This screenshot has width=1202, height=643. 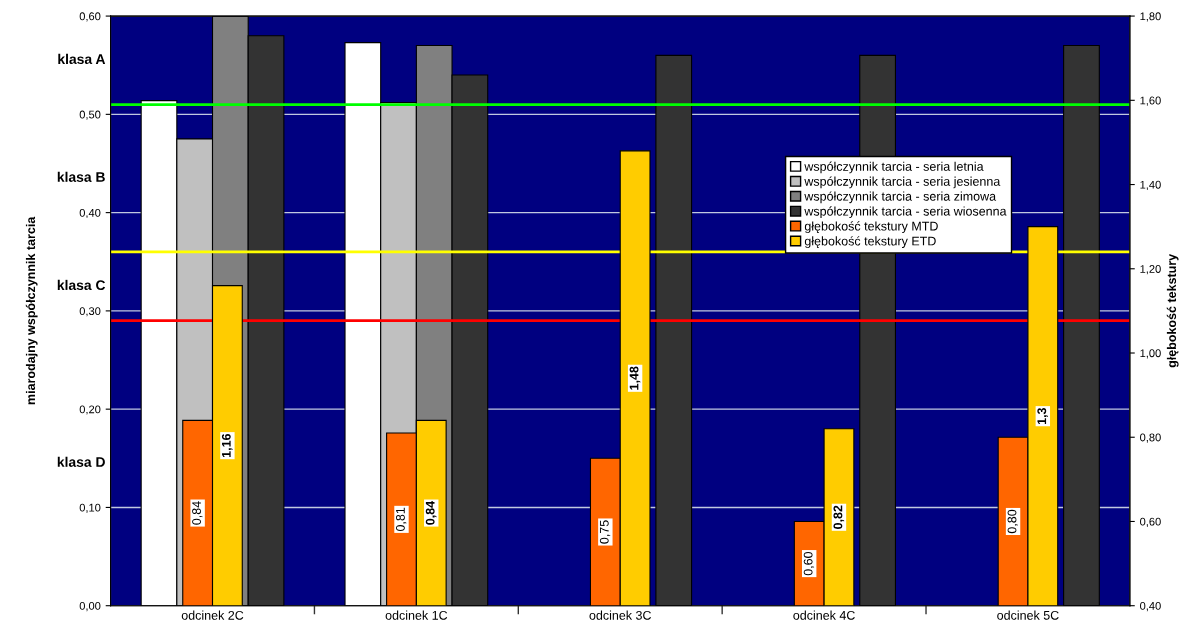 I want to click on x-tick-label: odcinek 5C, so click(x=1028, y=615).